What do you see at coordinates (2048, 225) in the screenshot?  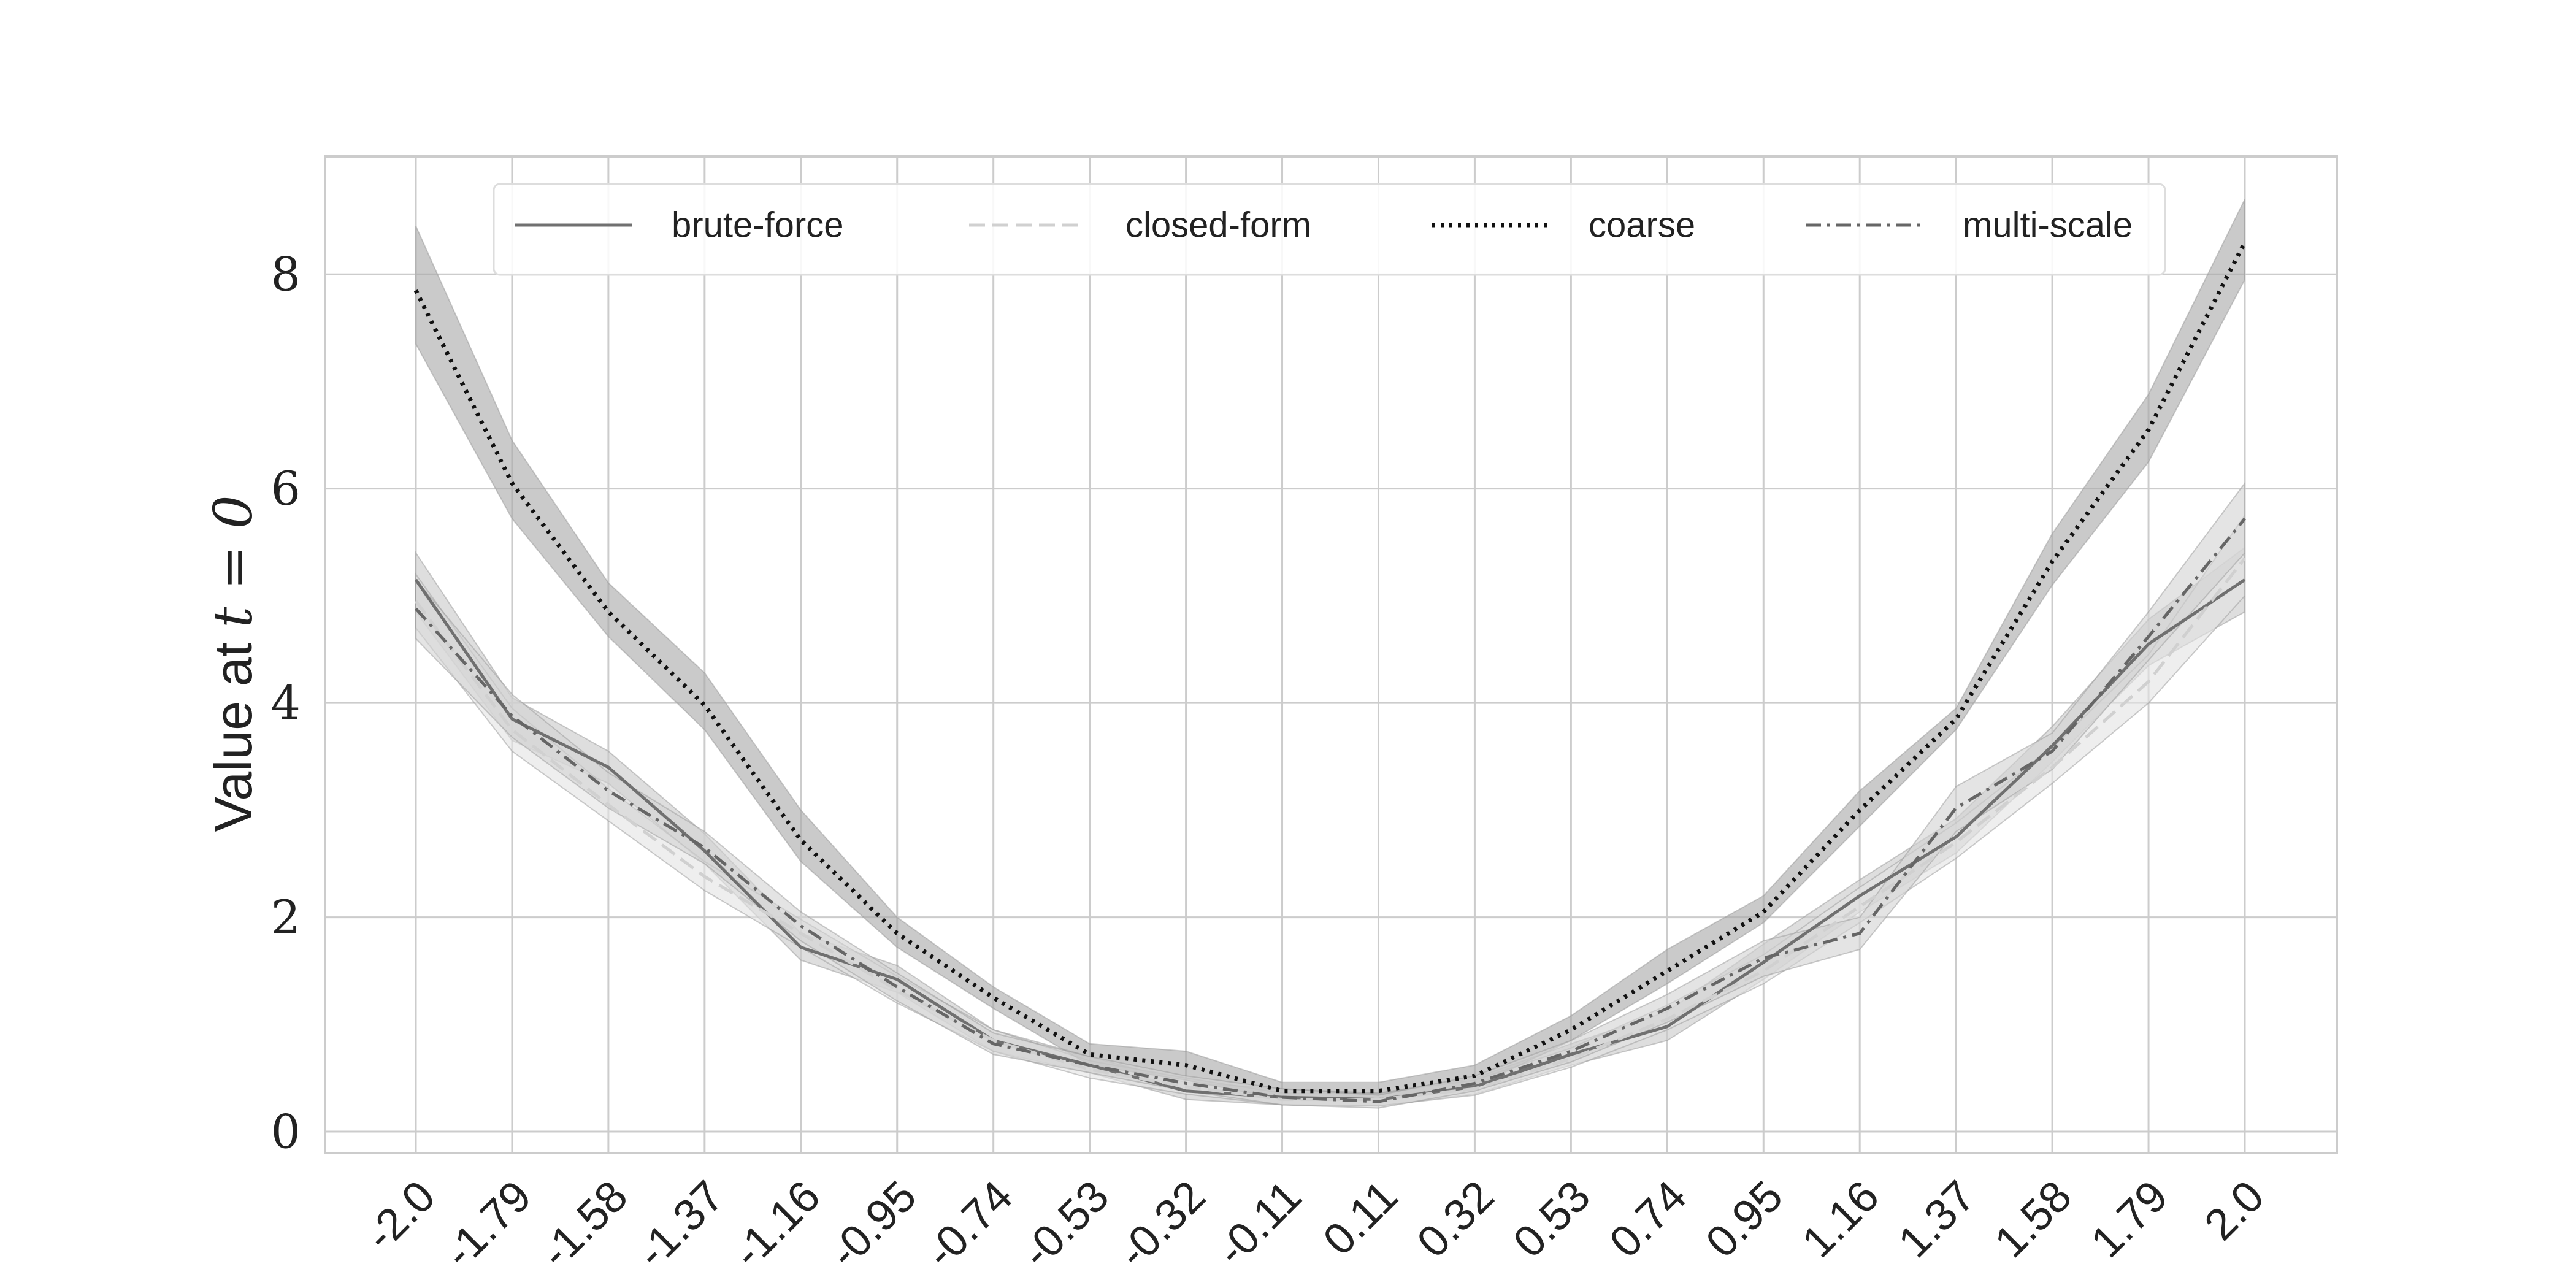 I see `legend-label-multi-scale: multi-scale` at bounding box center [2048, 225].